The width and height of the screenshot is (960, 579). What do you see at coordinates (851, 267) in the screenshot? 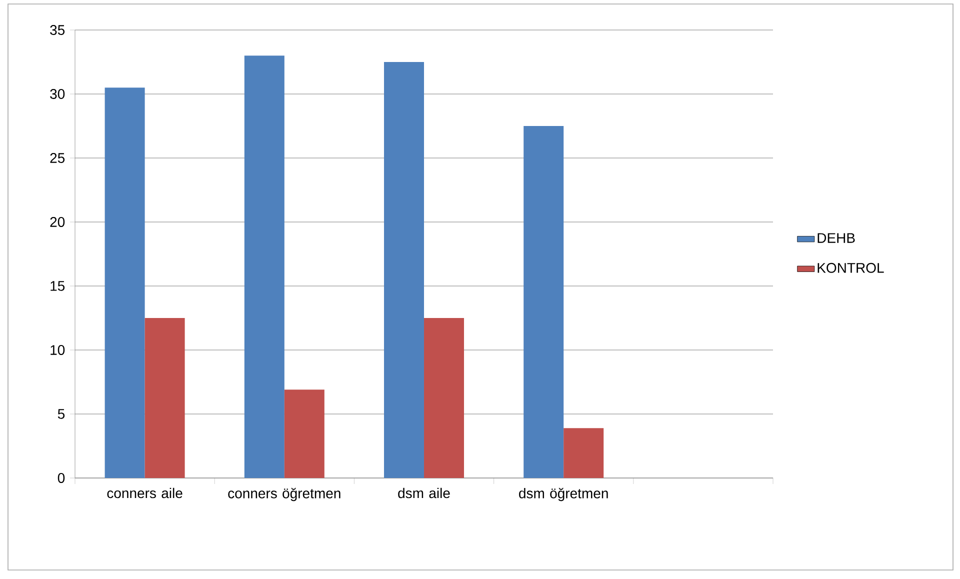
I see `legend-label: KONTROL` at bounding box center [851, 267].